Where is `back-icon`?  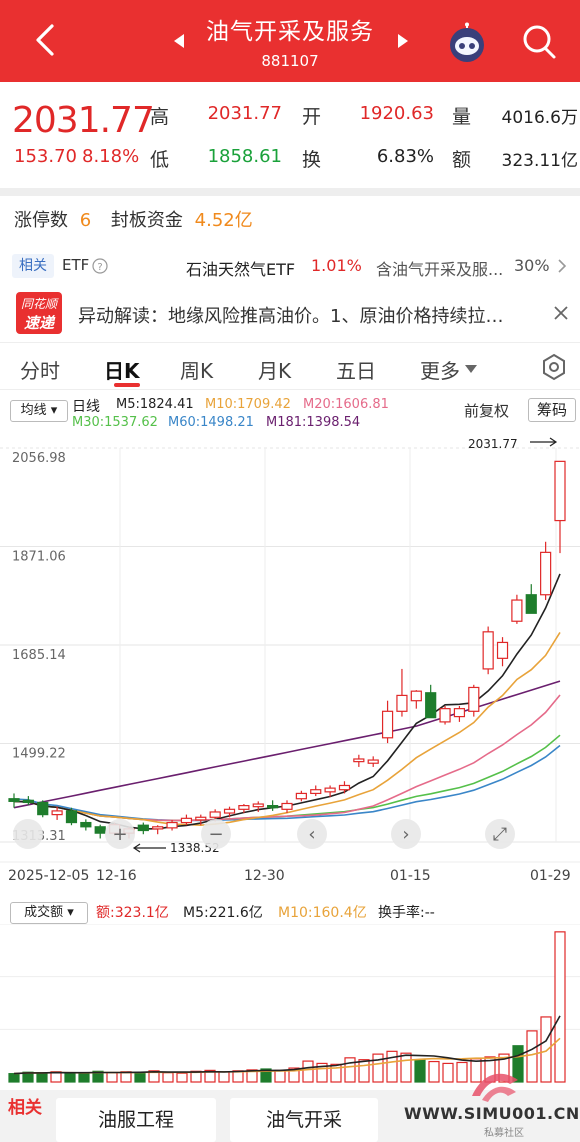 back-icon is located at coordinates (46, 40).